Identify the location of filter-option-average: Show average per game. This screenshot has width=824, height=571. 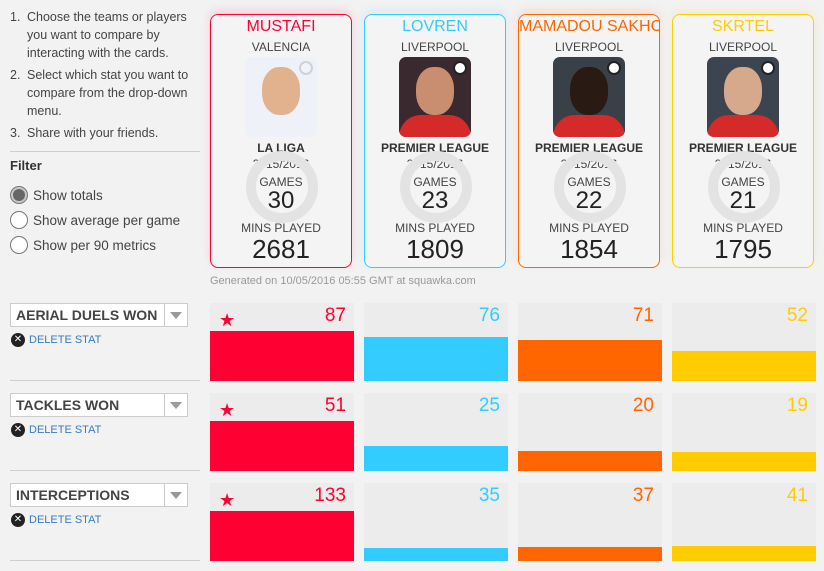
(95, 220).